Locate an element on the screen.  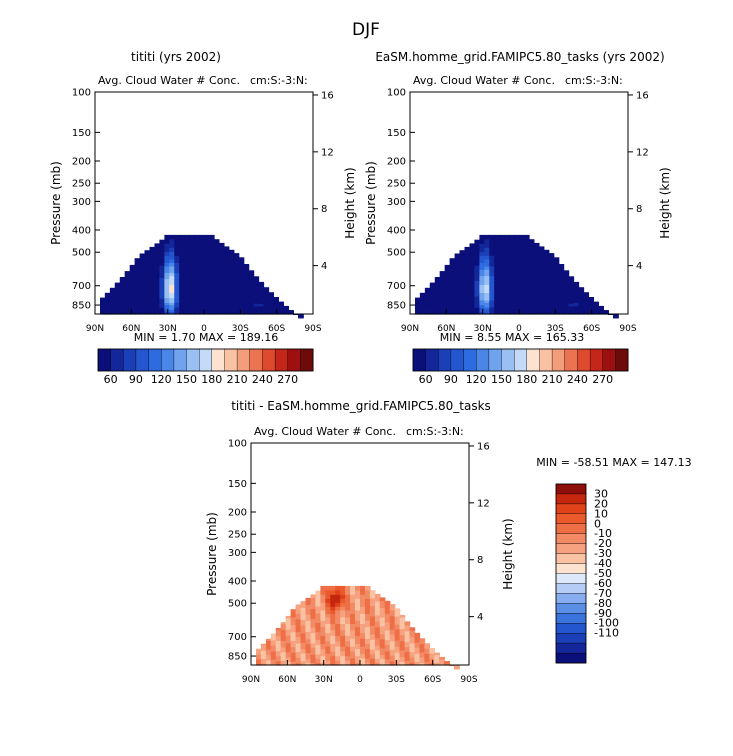
y-tick-label: 300 is located at coordinates (396, 202).